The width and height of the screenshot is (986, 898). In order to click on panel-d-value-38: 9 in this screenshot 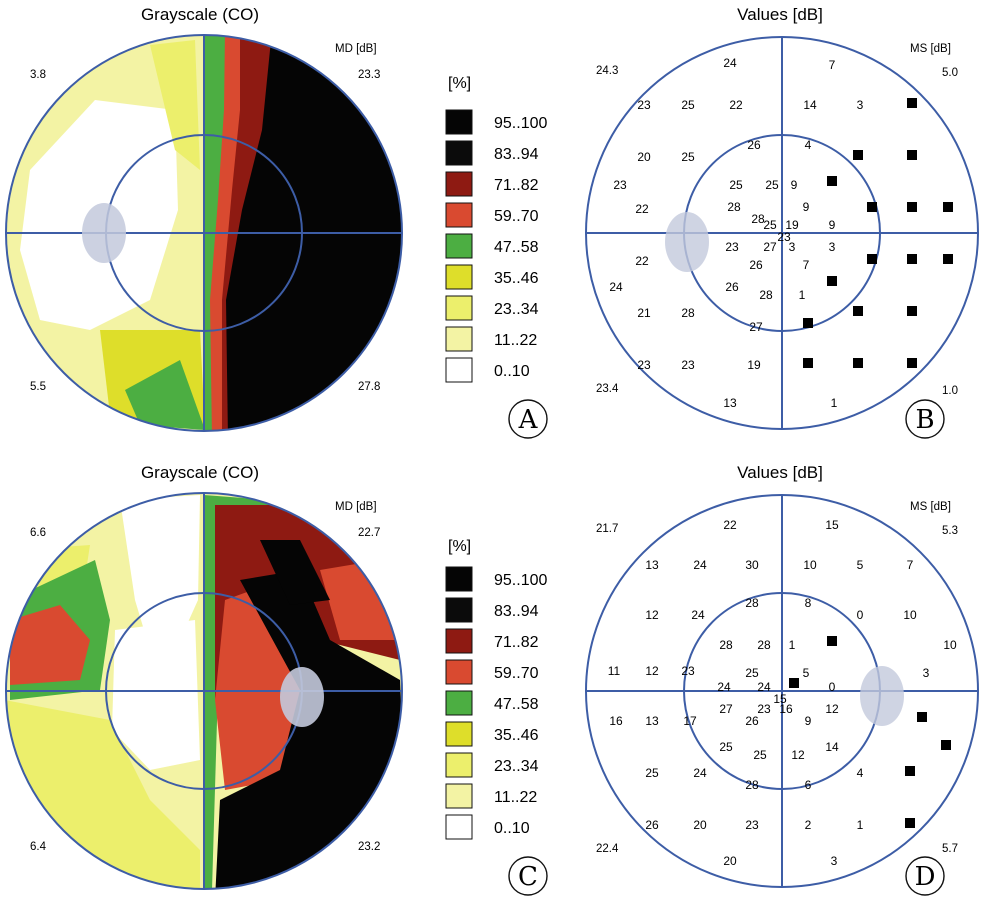, I will do `click(808, 721)`.